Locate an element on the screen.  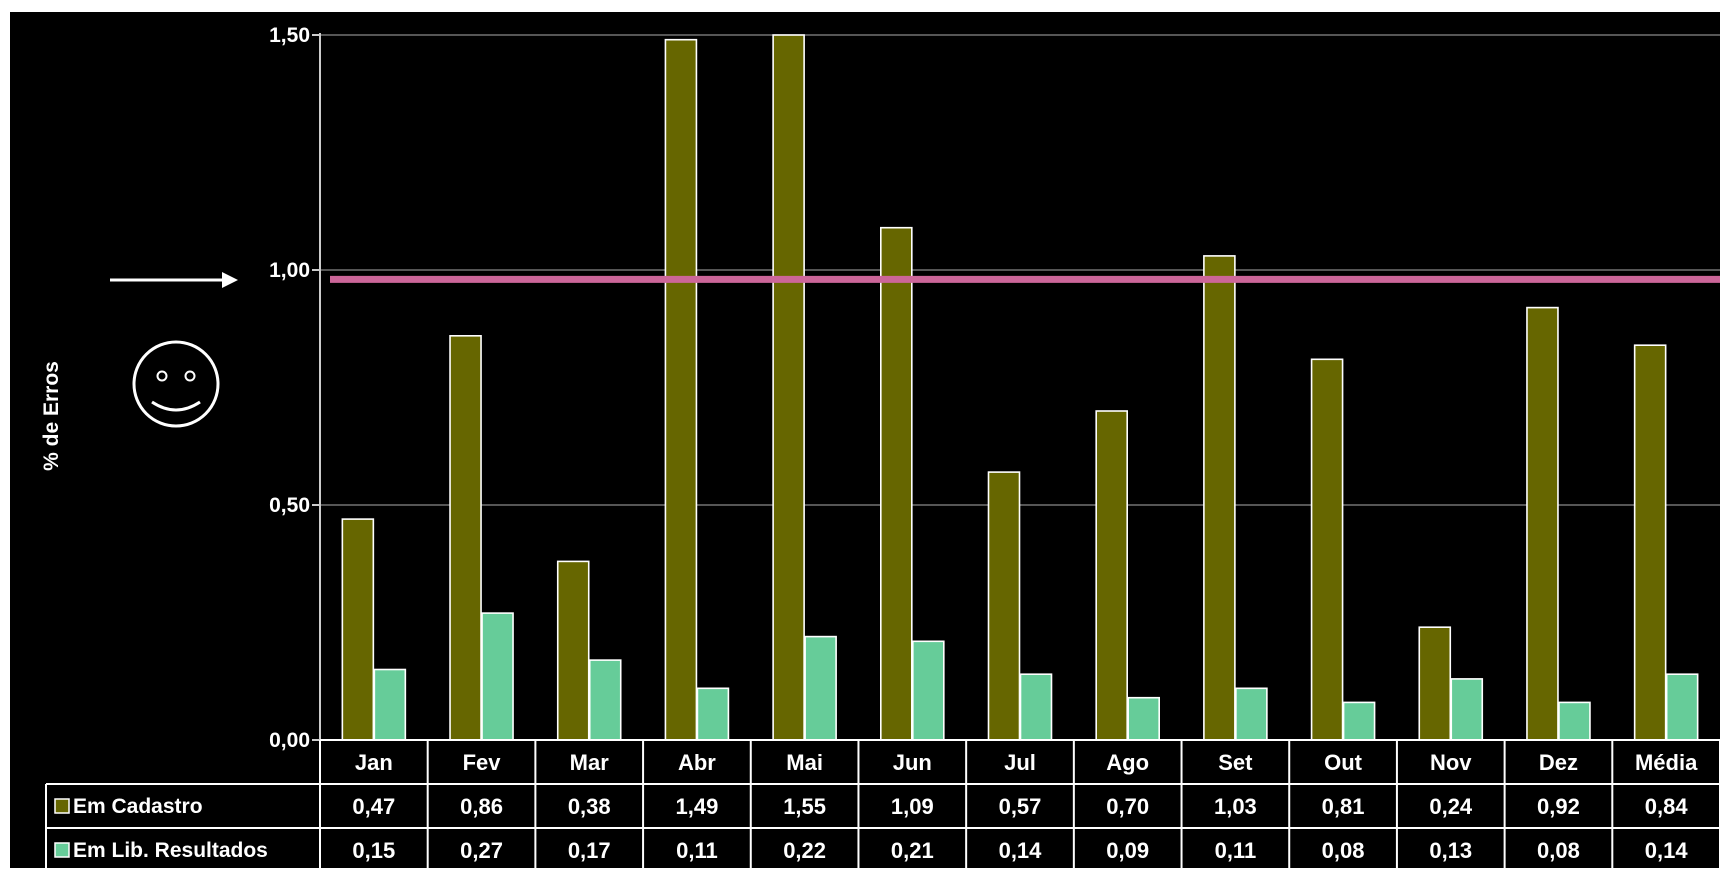
data-label: 0,27 is located at coordinates (481, 850).